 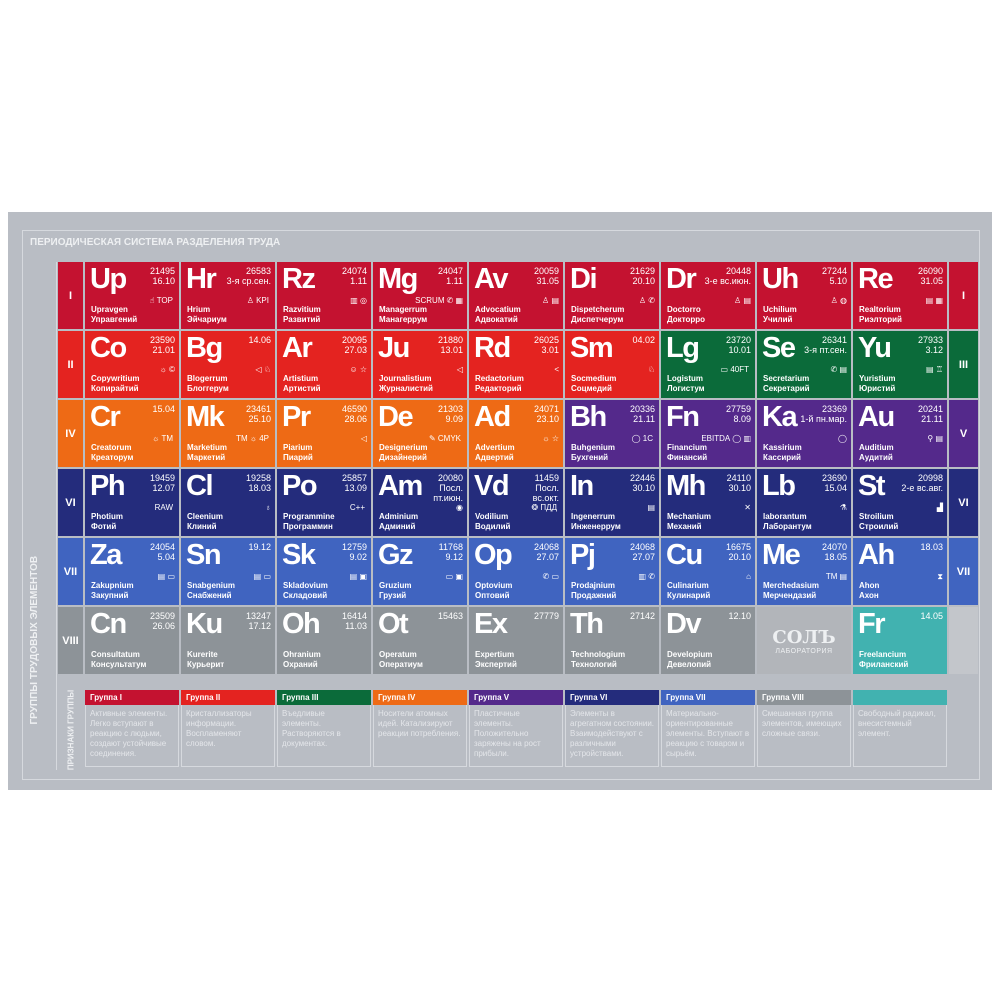 What do you see at coordinates (228, 295) in the screenshot?
I see `element-cell: Hr 26583 3-я ср.сен. Hrium Эйчариум ♙ KPI` at bounding box center [228, 295].